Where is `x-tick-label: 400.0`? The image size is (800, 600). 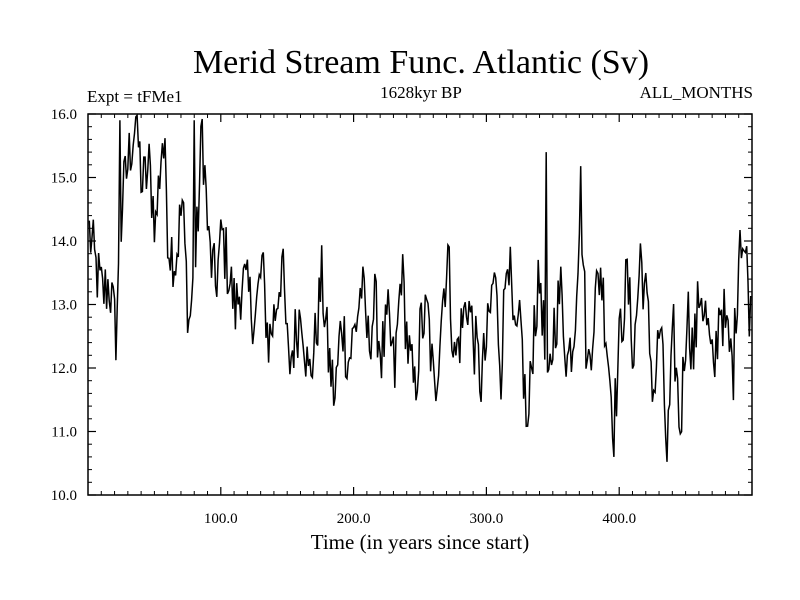 x-tick-label: 400.0 is located at coordinates (619, 519).